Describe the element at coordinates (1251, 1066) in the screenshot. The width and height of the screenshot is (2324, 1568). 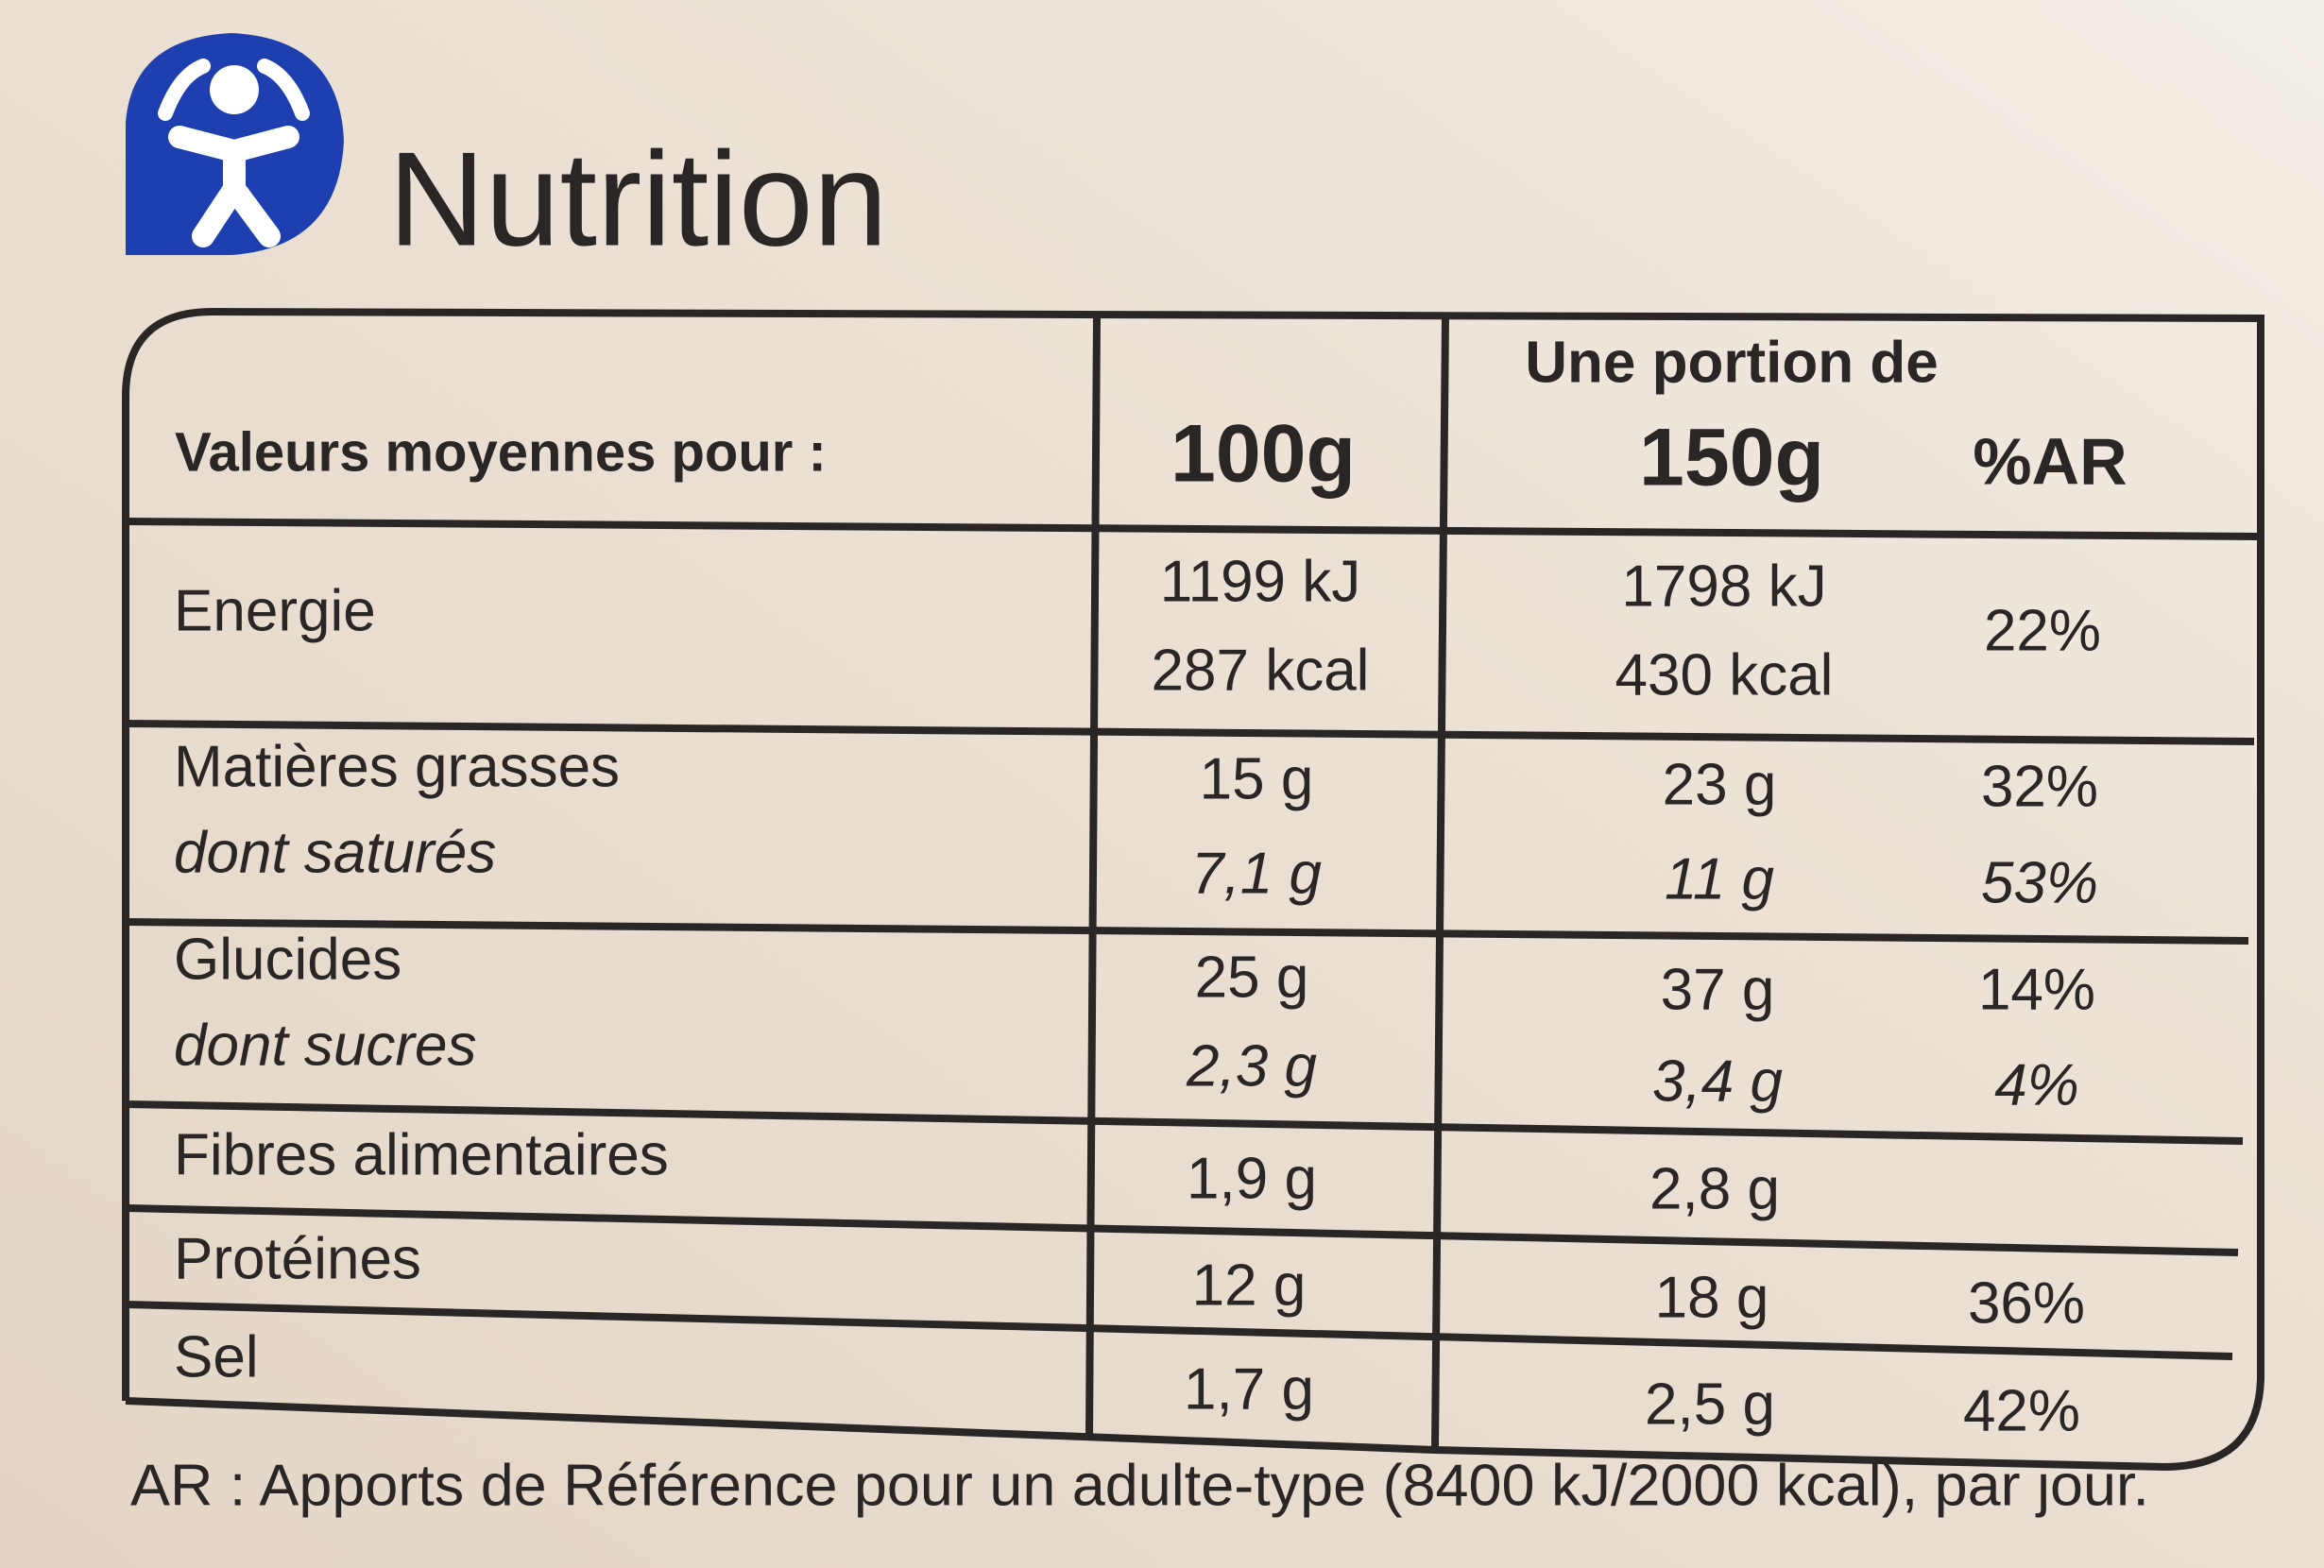
I see `cell: 2,3 g` at that location.